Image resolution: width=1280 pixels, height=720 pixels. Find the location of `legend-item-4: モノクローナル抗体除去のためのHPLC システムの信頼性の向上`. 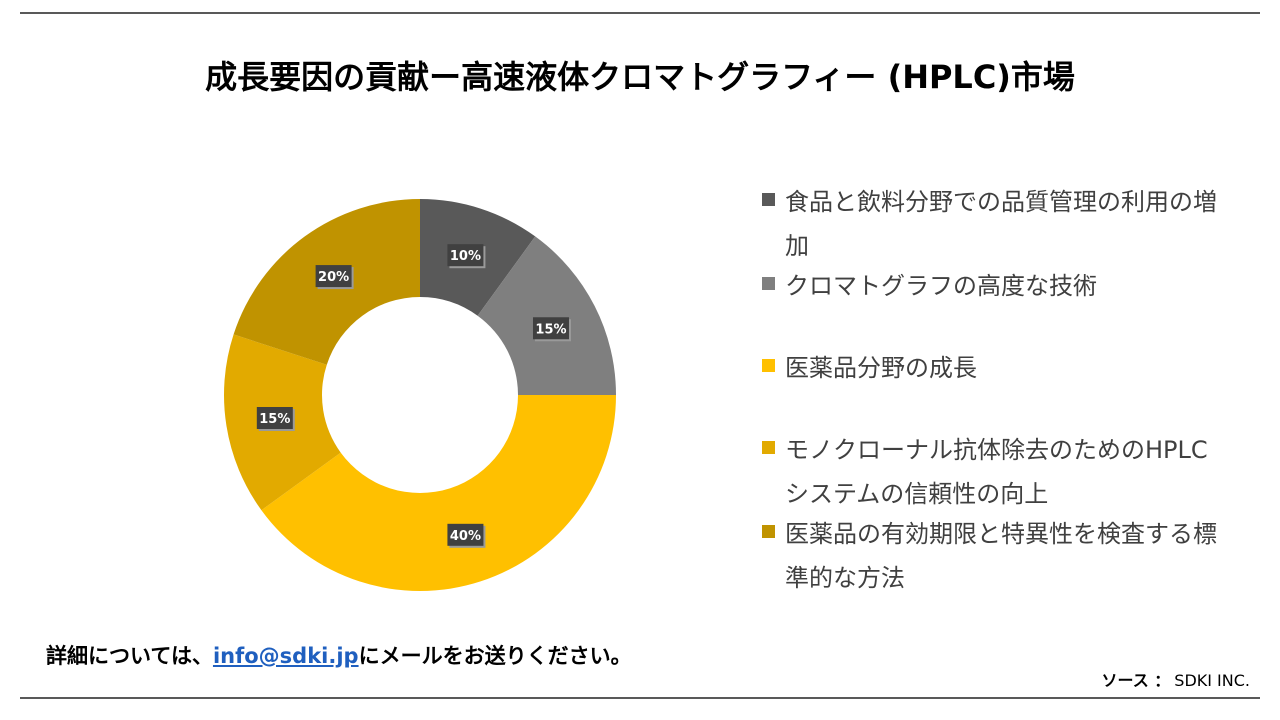

legend-item-4: モノクローナル抗体除去のためのHPLC システムの信頼性の向上 is located at coordinates (993, 472).